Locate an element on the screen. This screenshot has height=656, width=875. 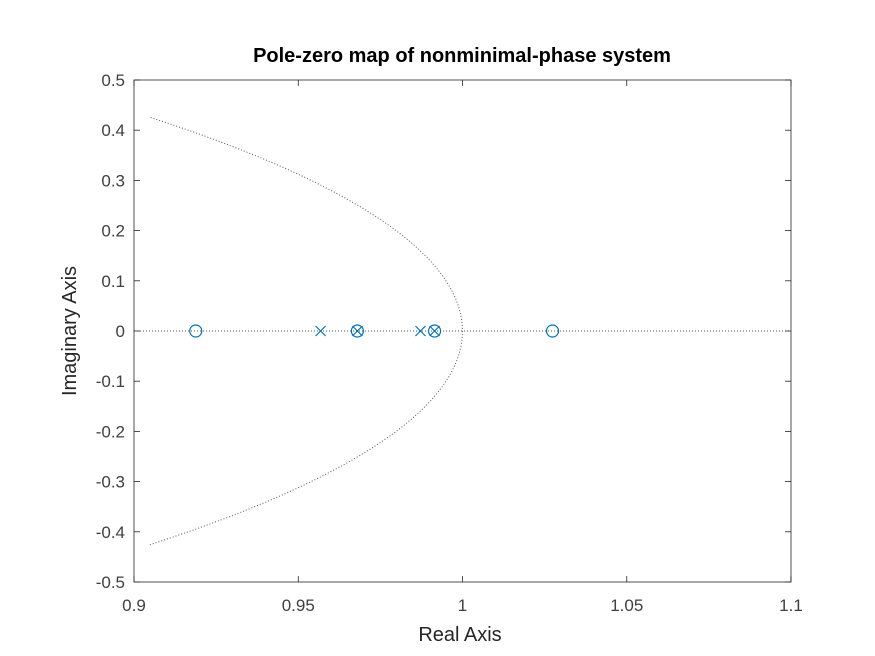
y-axis-label: Imaginary Axis is located at coordinates (70, 331).